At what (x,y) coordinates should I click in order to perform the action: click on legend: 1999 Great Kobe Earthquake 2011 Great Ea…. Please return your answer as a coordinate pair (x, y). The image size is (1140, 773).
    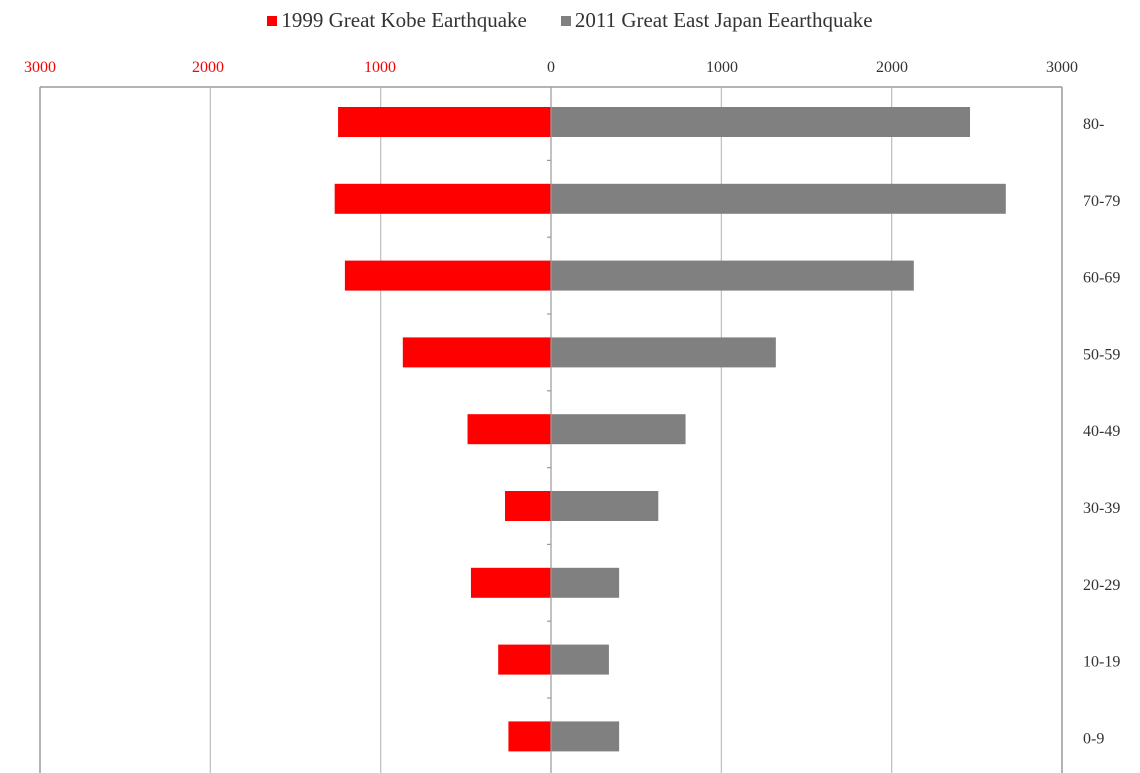
    Looking at the image, I should click on (570, 20).